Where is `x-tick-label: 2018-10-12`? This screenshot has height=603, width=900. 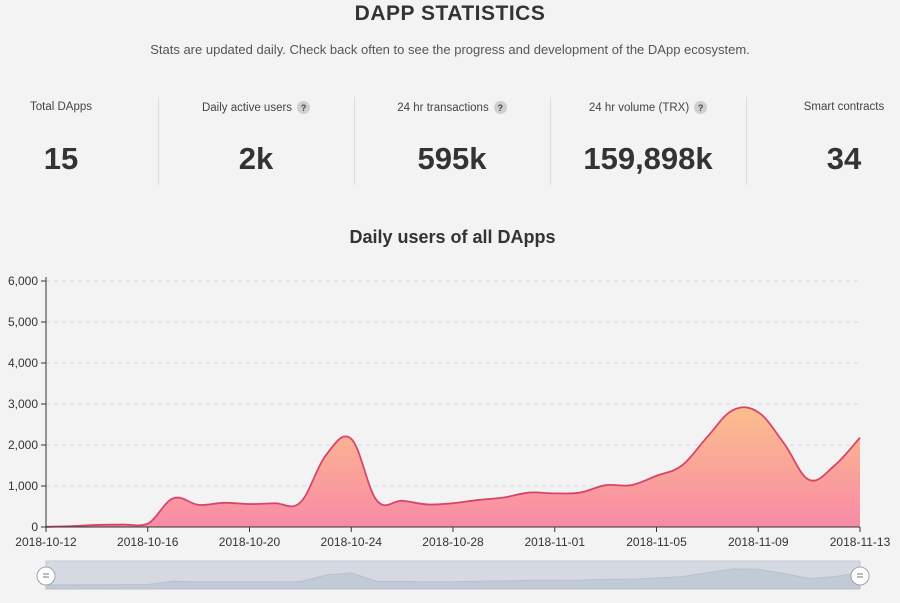
x-tick-label: 2018-10-12 is located at coordinates (46, 542).